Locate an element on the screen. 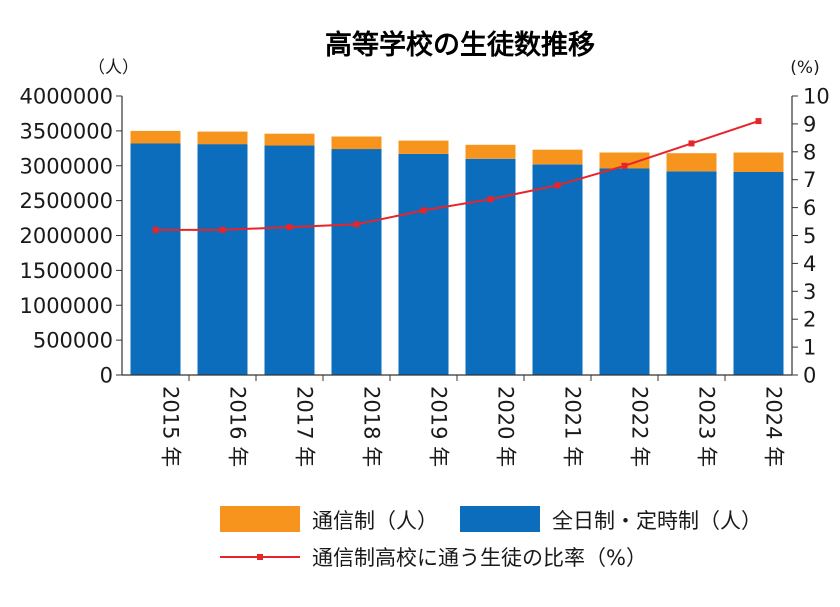 The width and height of the screenshot is (840, 607). legend-swatch-zennichi is located at coordinates (500, 519).